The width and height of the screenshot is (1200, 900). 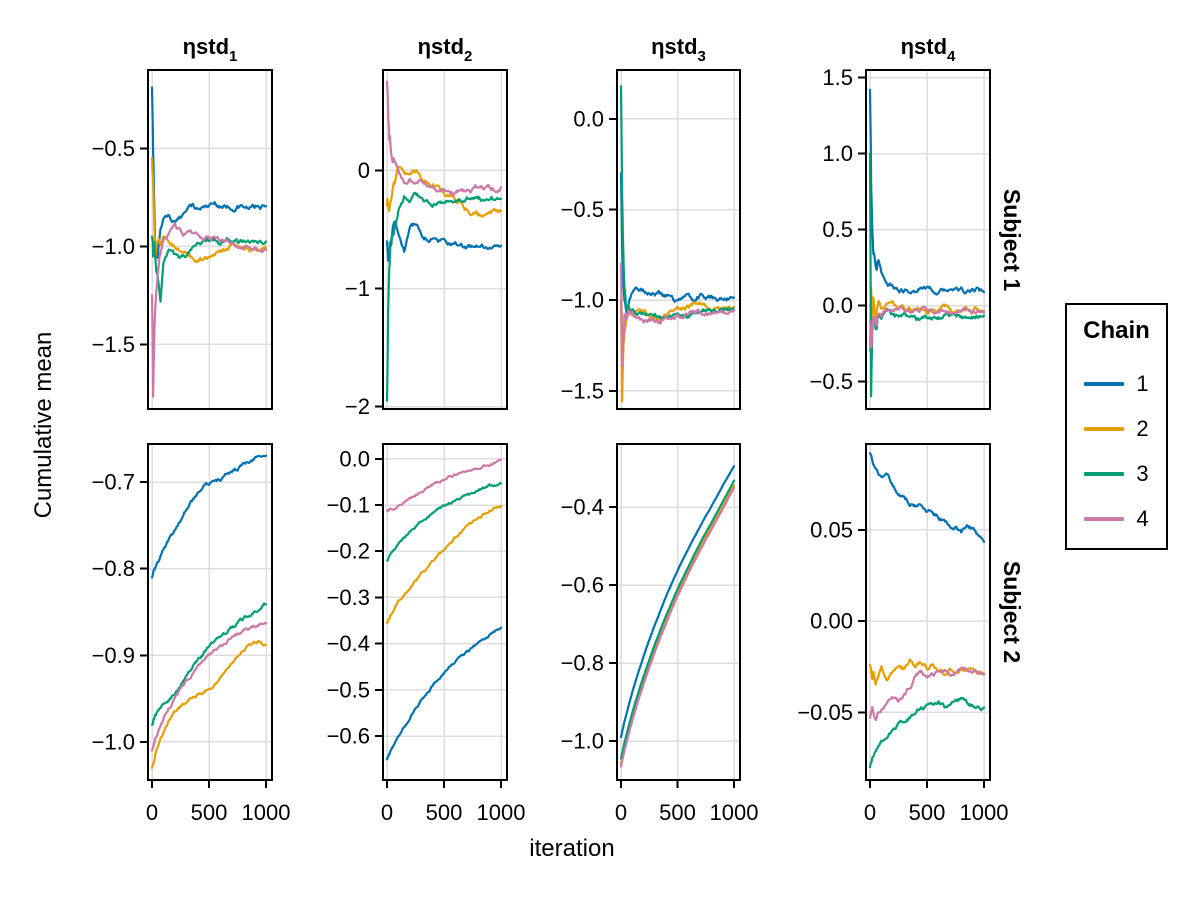 I want to click on svg-text: 0.00, so click(x=831, y=621).